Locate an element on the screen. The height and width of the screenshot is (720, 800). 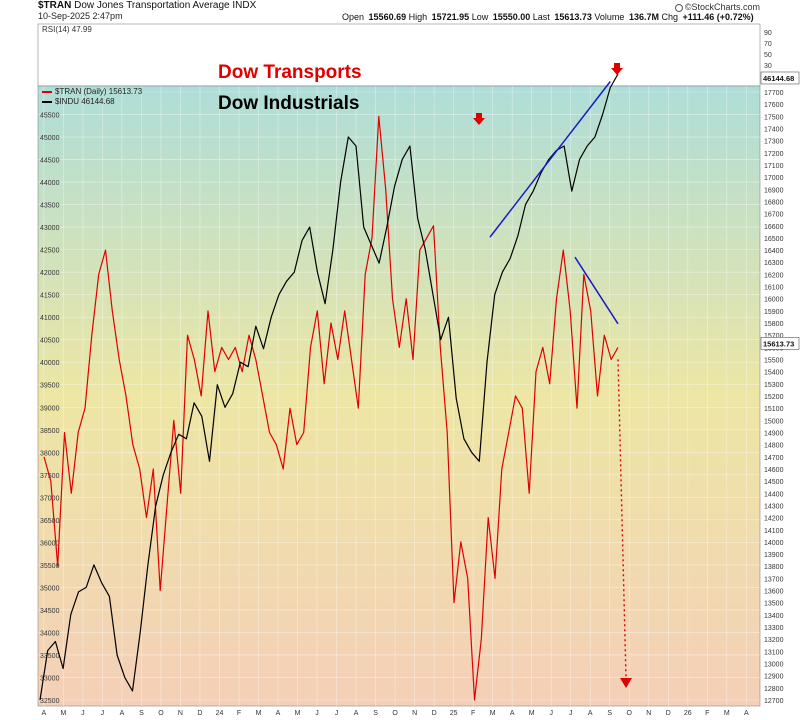
right-axis-tick-label: 14100 is located at coordinates (774, 531).